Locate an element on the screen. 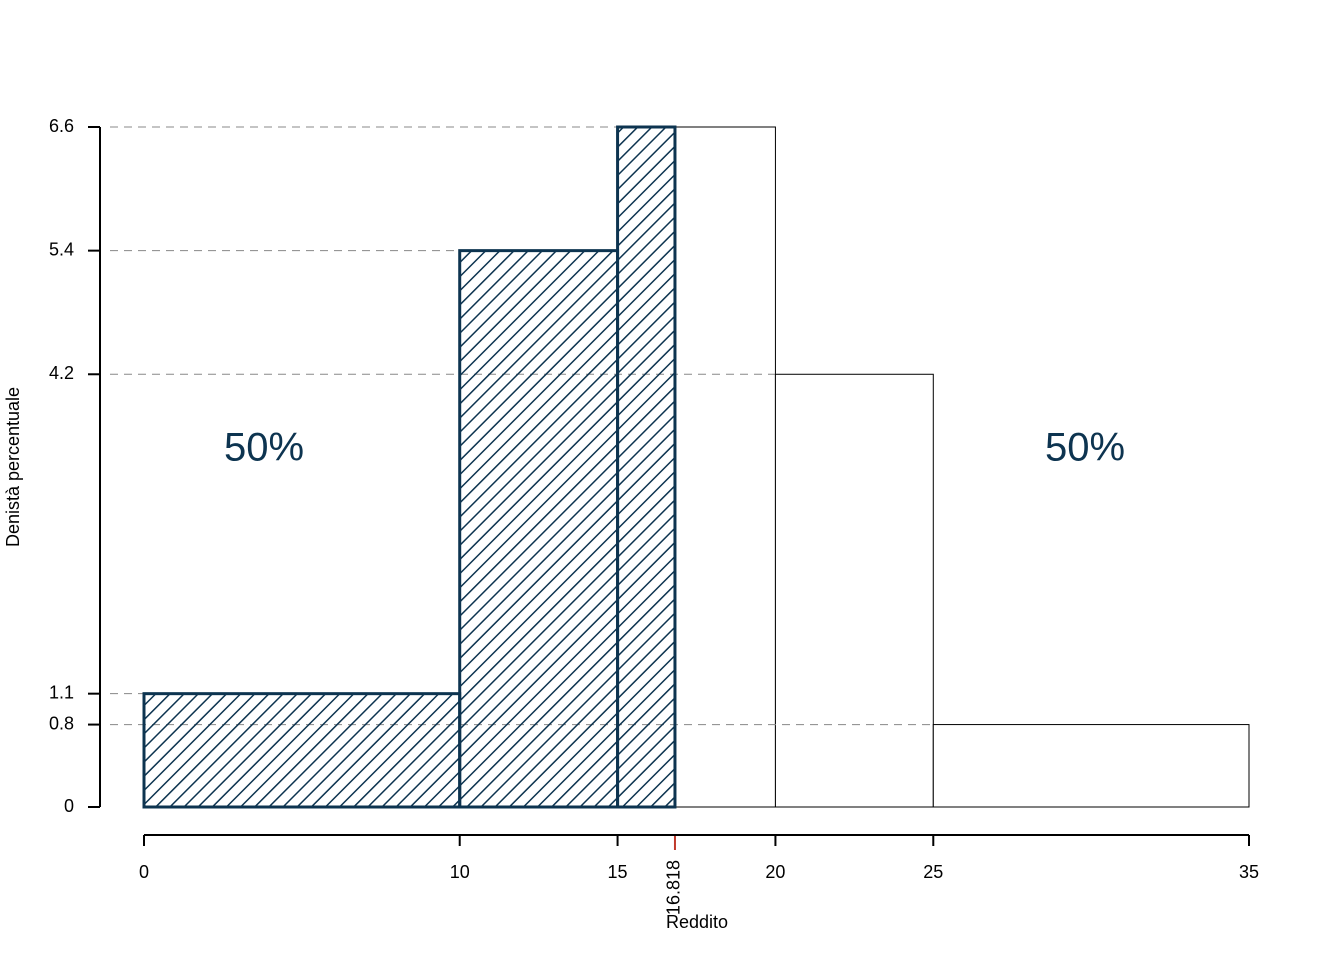 The height and width of the screenshot is (960, 1344). x-tick-label: 0 is located at coordinates (144, 872).